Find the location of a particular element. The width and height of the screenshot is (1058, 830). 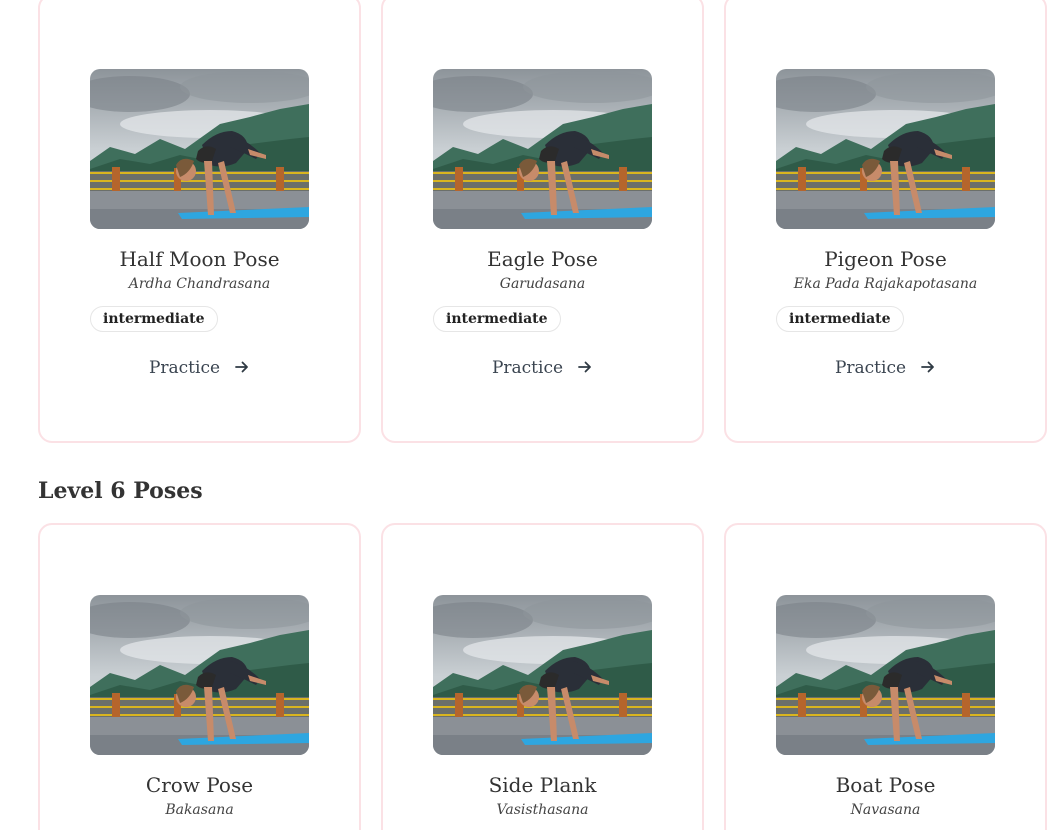

pose-sanskrit-name: Bakasana is located at coordinates (199, 810).